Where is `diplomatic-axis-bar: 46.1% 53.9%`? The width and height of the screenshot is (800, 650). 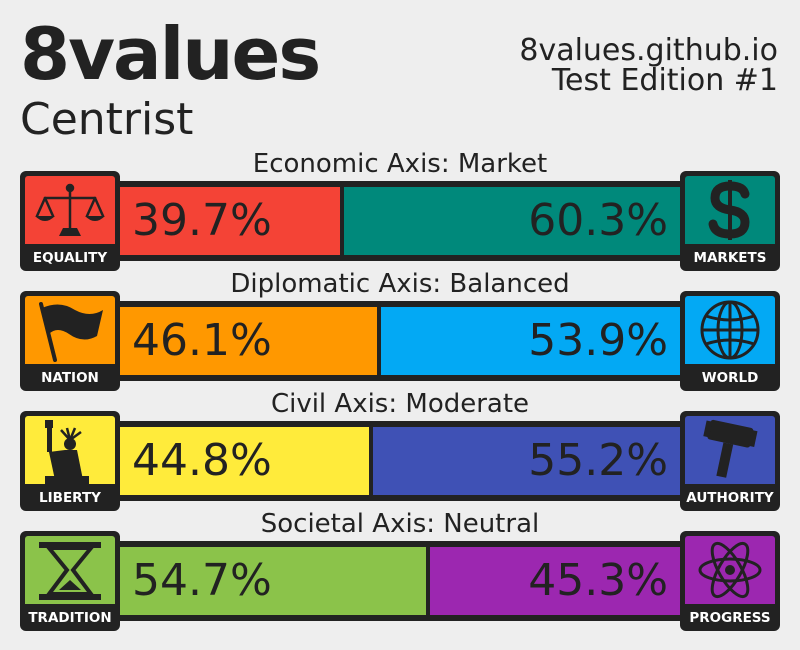 diplomatic-axis-bar: 46.1% 53.9% is located at coordinates (401, 341).